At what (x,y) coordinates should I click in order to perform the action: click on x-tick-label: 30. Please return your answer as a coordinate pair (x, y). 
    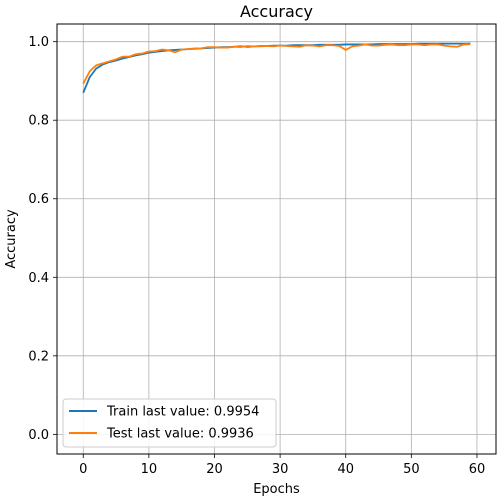
    Looking at the image, I should click on (280, 469).